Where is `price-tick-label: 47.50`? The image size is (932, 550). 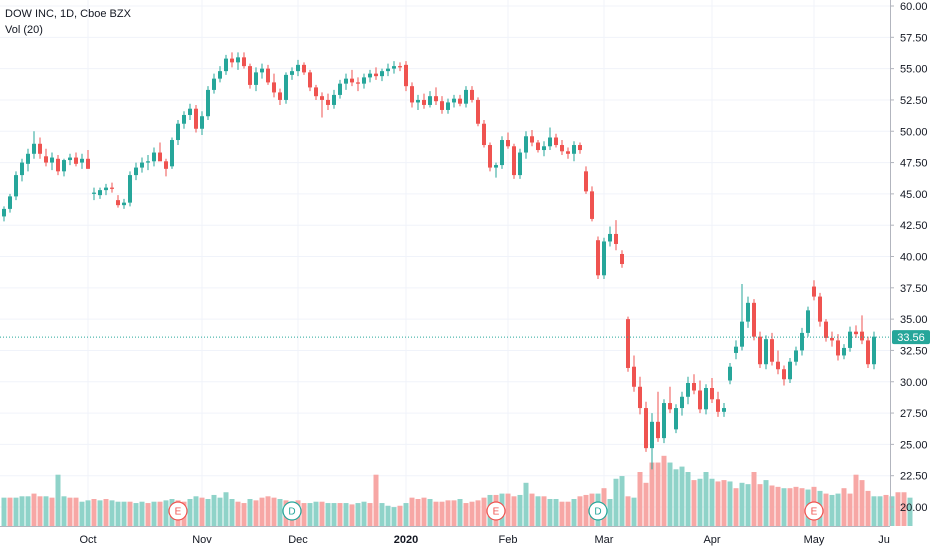
price-tick-label: 47.50 is located at coordinates (914, 164).